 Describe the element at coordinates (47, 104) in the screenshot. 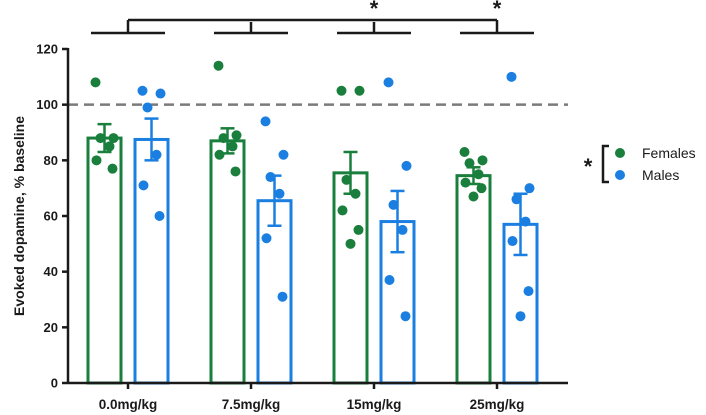

I see `y-tick-label-100: 100` at that location.